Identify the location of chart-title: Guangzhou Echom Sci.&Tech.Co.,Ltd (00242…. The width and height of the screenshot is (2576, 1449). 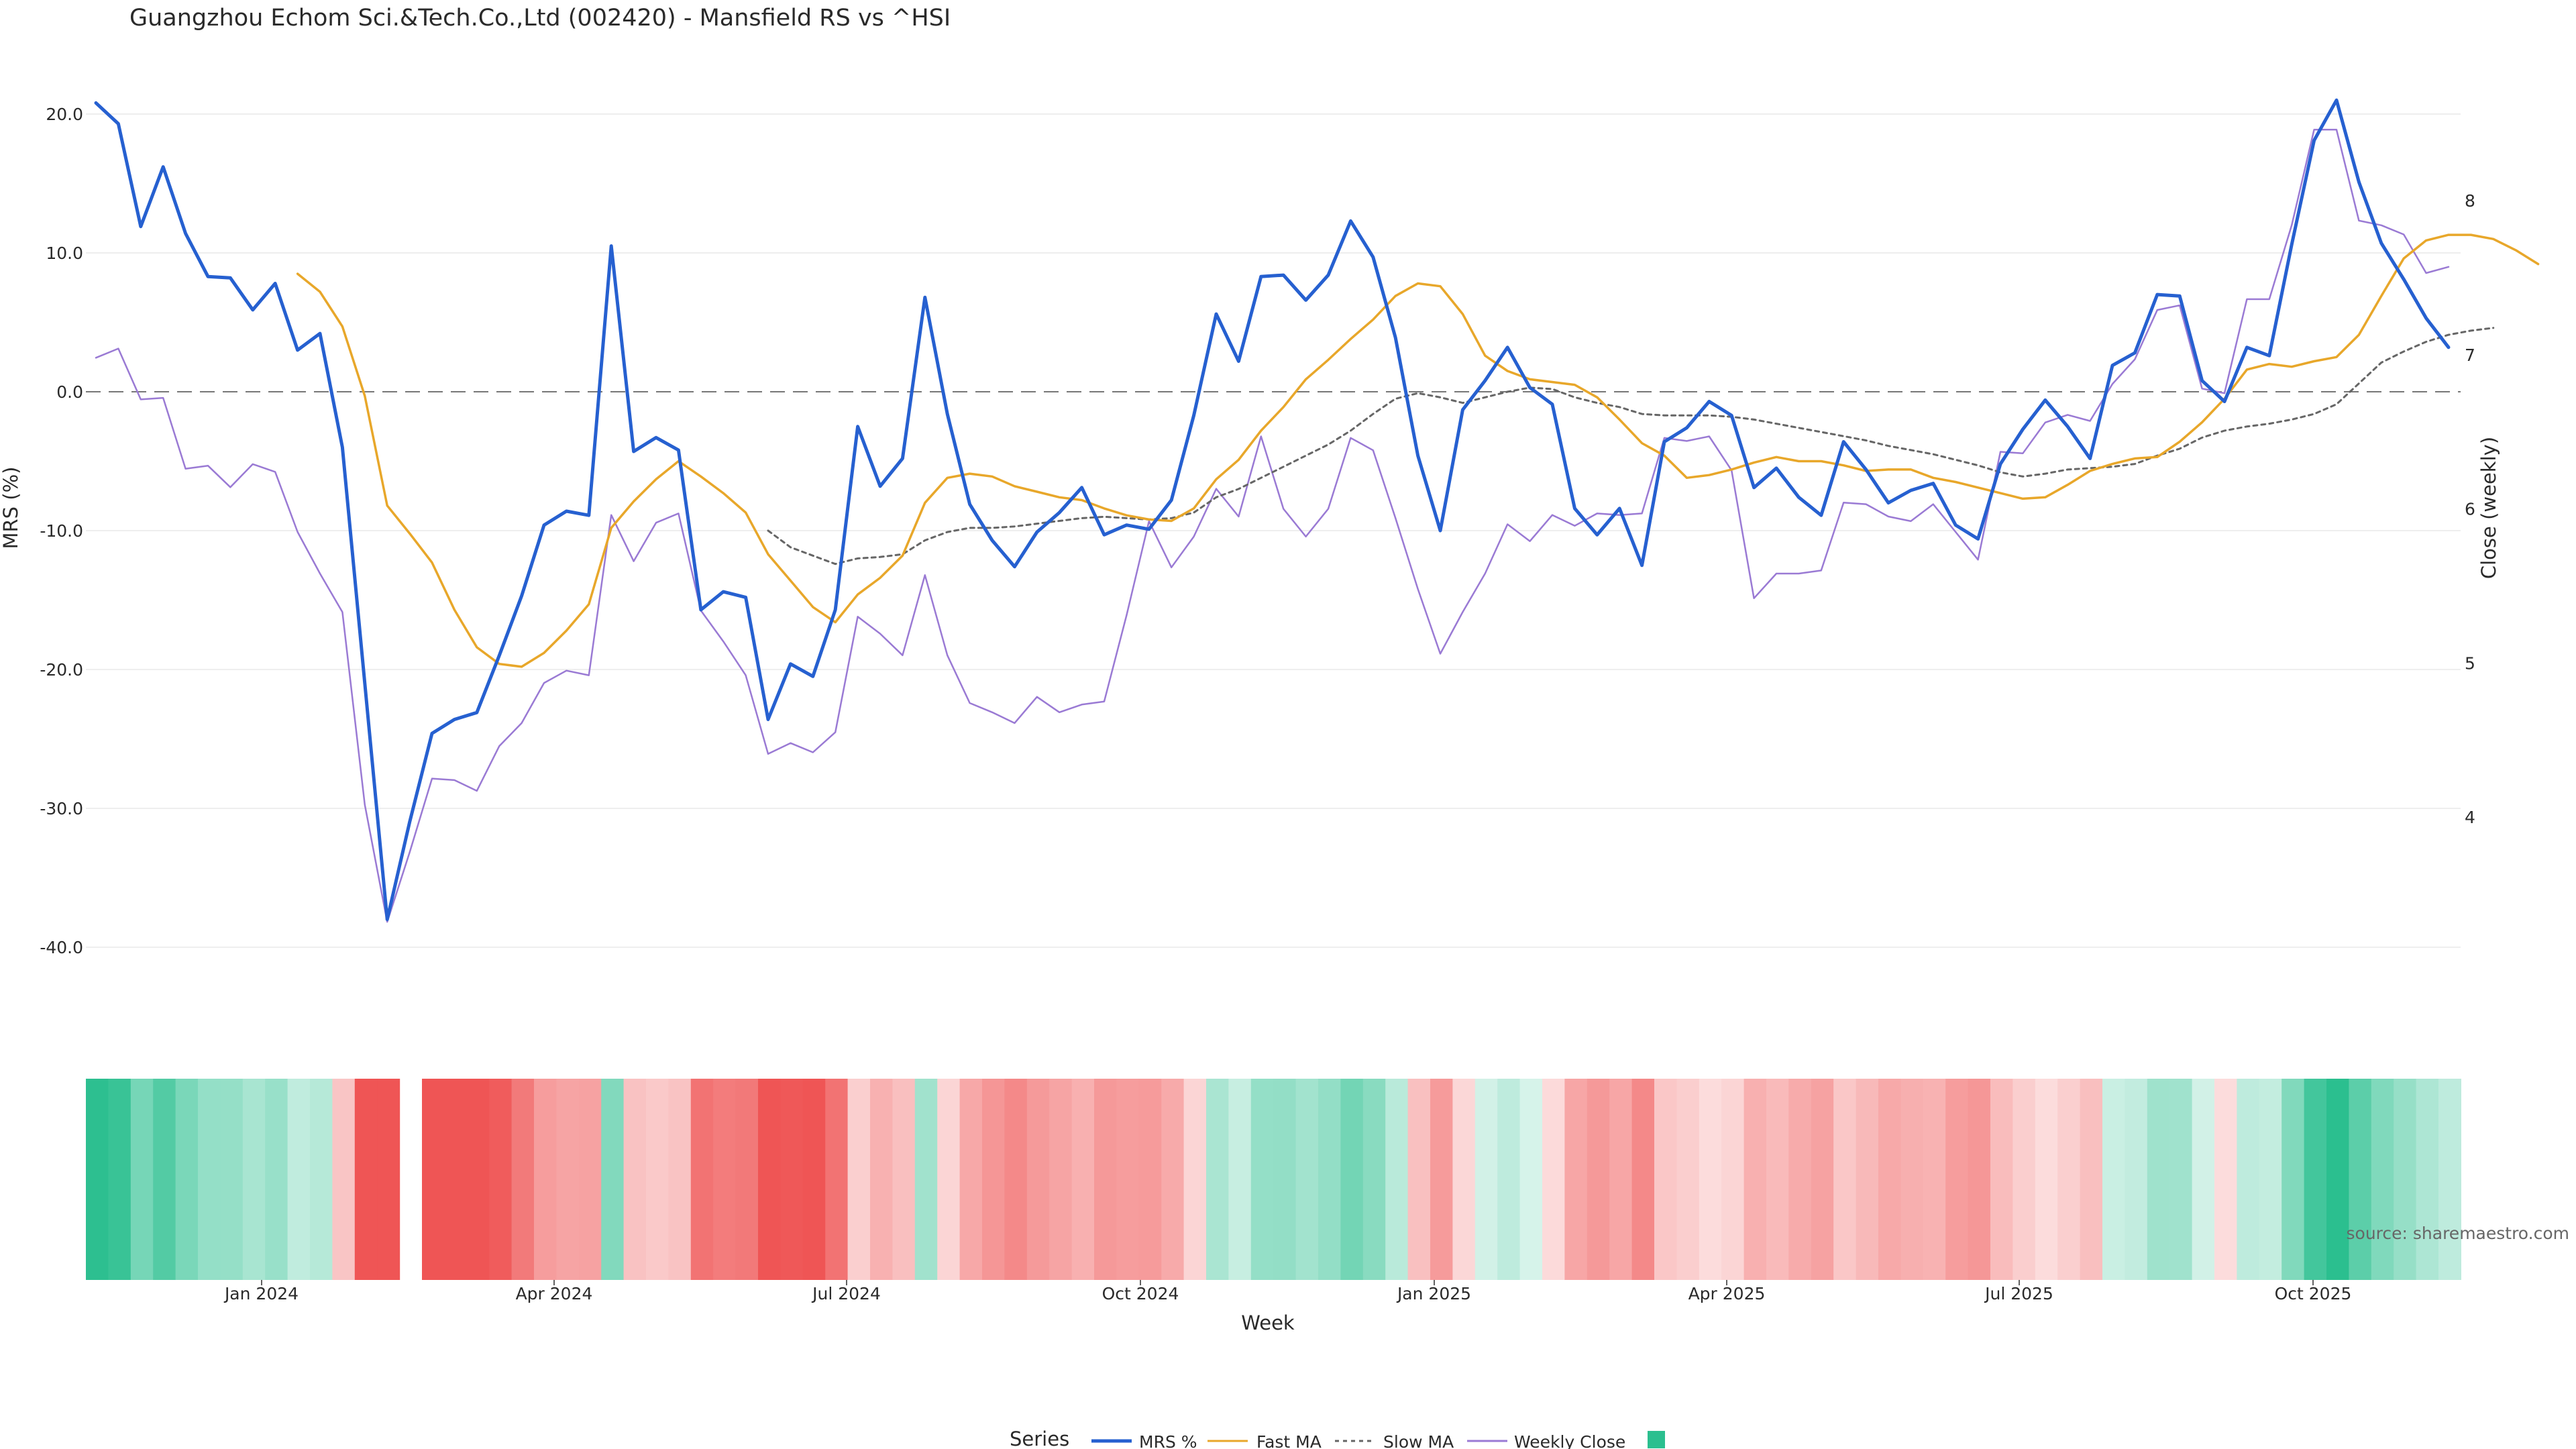
(540, 18).